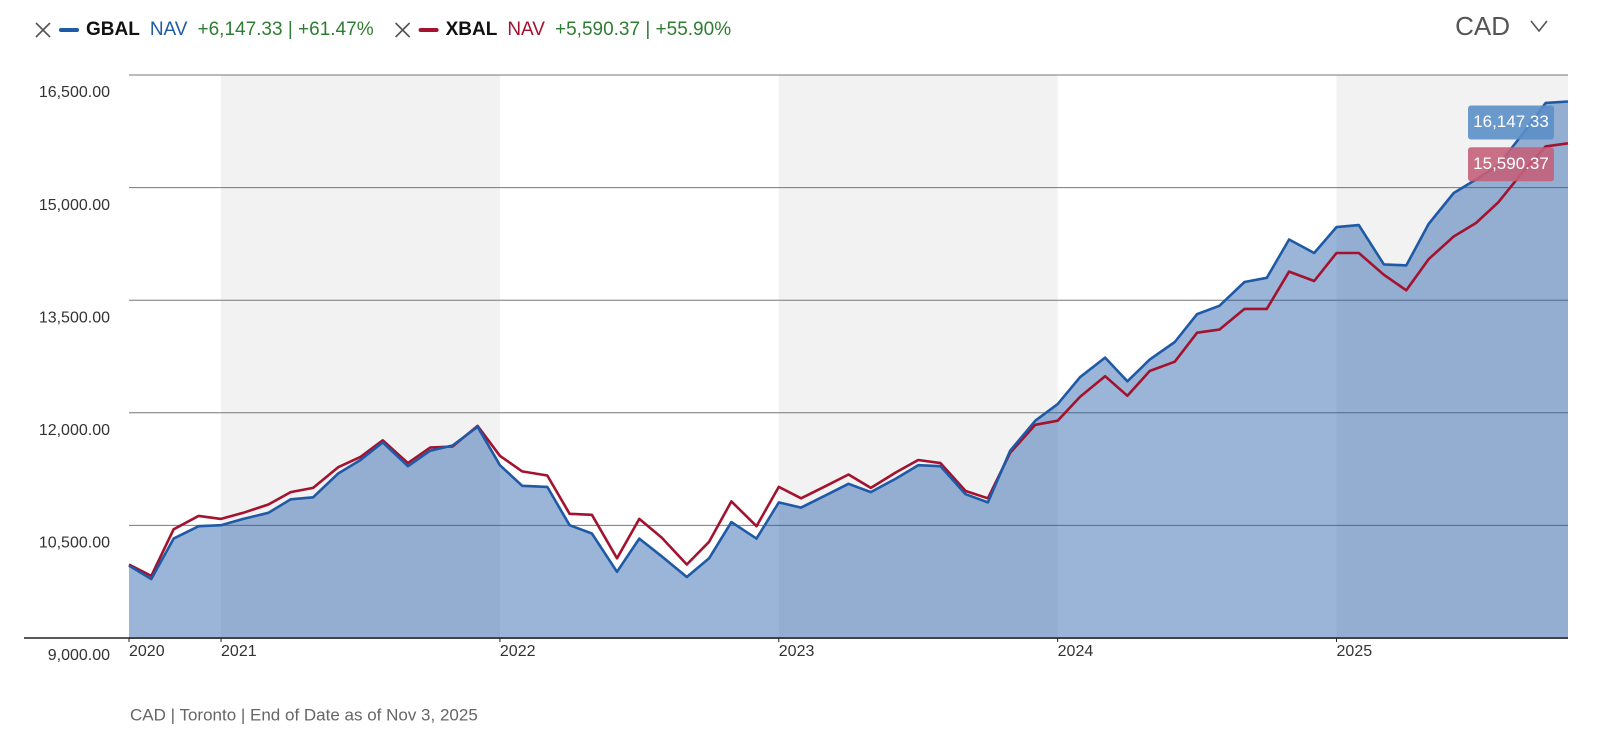 The image size is (1600, 733). What do you see at coordinates (74, 205) in the screenshot?
I see `y-tick-label: 15,000.00` at bounding box center [74, 205].